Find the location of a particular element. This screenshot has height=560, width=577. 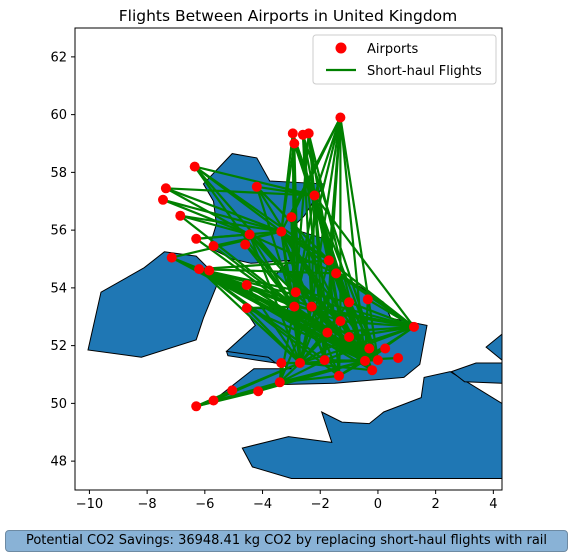

france-land is located at coordinates (371, 425).